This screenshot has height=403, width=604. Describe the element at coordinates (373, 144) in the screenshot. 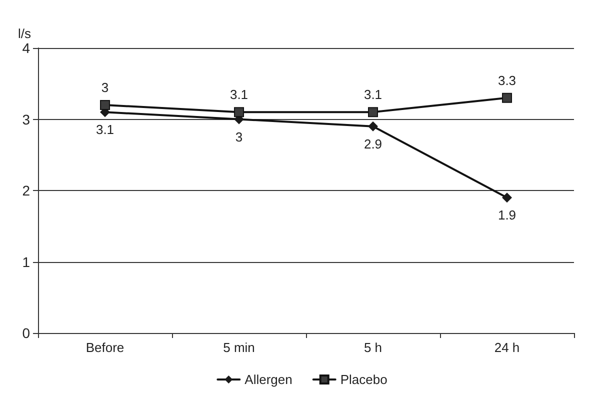

I see `data-label: 2.9` at that location.